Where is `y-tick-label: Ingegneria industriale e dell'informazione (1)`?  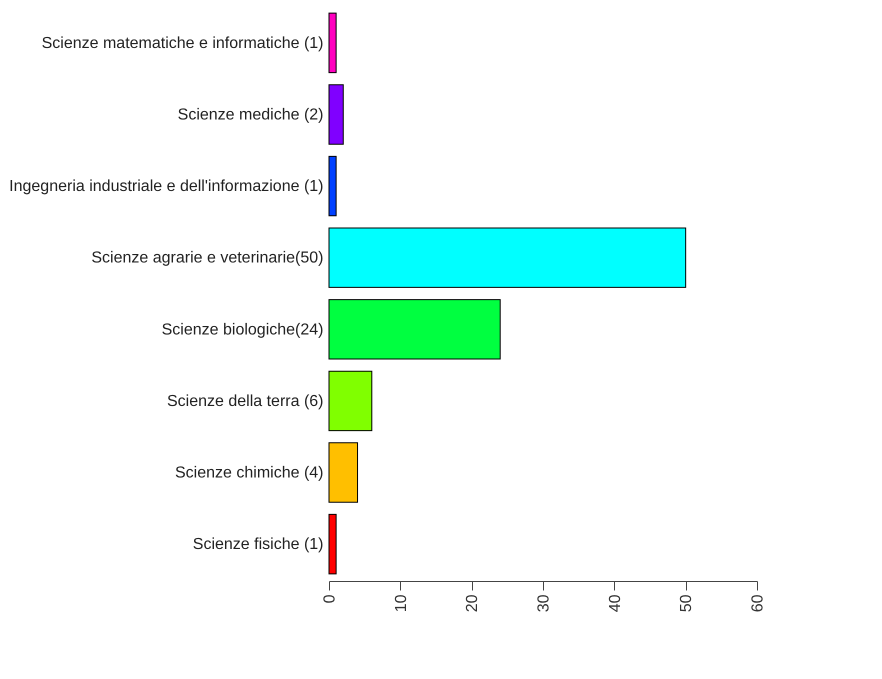
y-tick-label: Ingegneria industriale e dell'informazione (1) is located at coordinates (166, 187).